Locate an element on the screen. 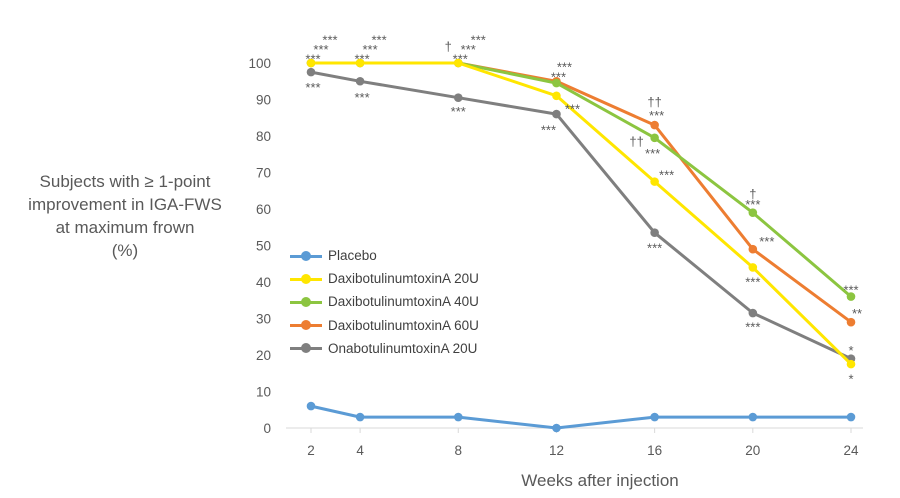  legend-label: Placebo is located at coordinates (352, 256).